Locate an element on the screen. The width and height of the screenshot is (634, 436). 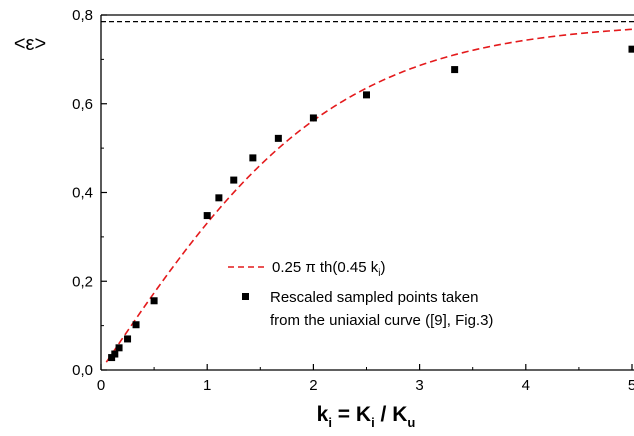
x-tick-label: 5 is located at coordinates (631, 385).